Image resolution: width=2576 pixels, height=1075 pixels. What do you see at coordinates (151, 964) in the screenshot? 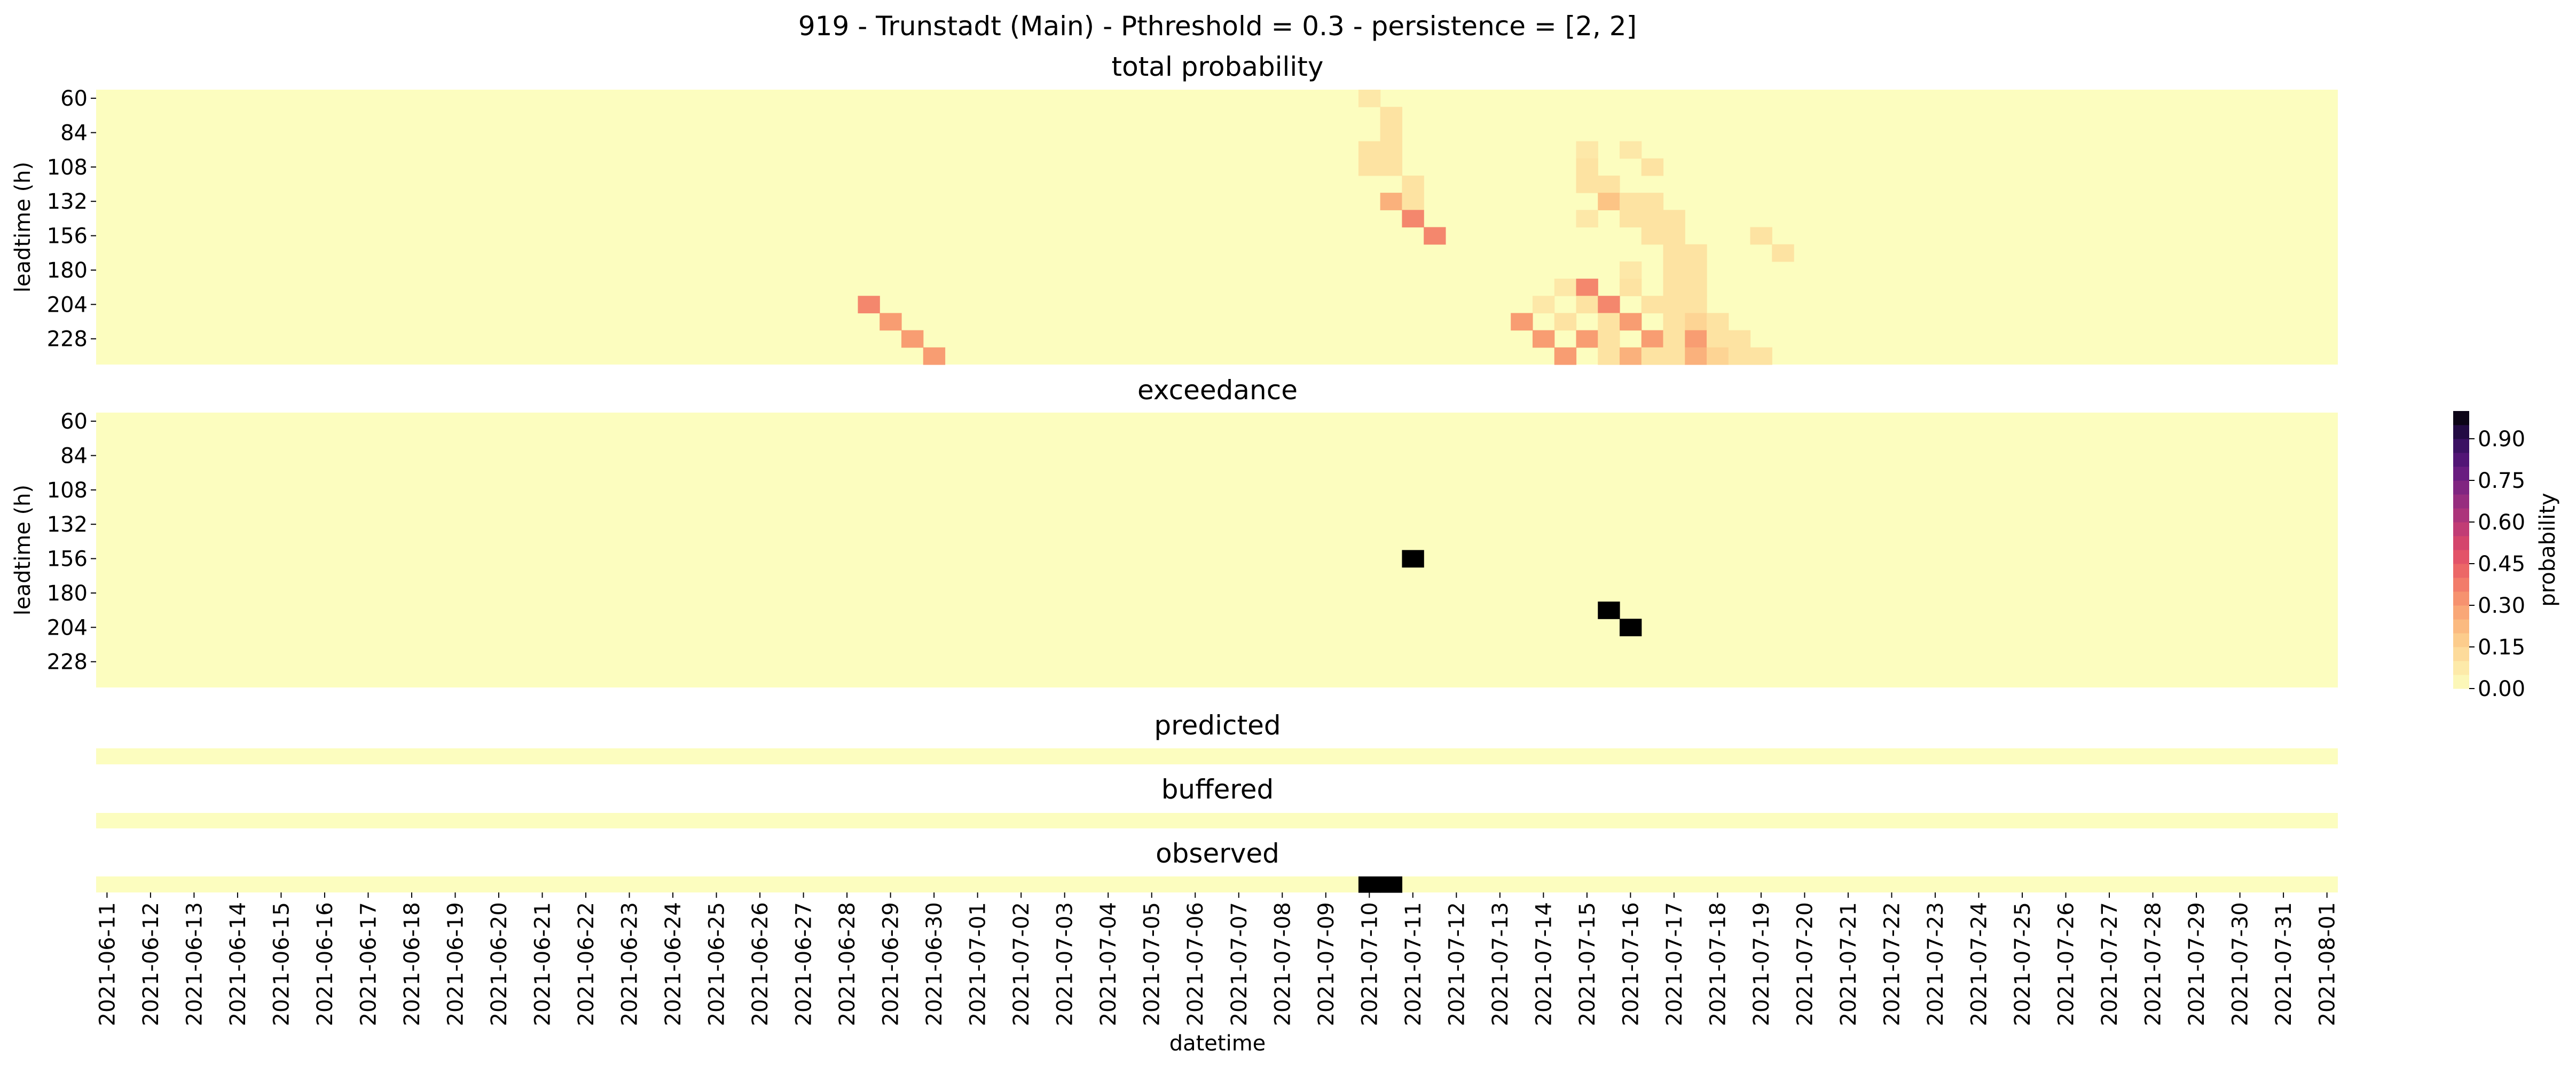
I see `x-tick-label: 2021-06-12` at bounding box center [151, 964].